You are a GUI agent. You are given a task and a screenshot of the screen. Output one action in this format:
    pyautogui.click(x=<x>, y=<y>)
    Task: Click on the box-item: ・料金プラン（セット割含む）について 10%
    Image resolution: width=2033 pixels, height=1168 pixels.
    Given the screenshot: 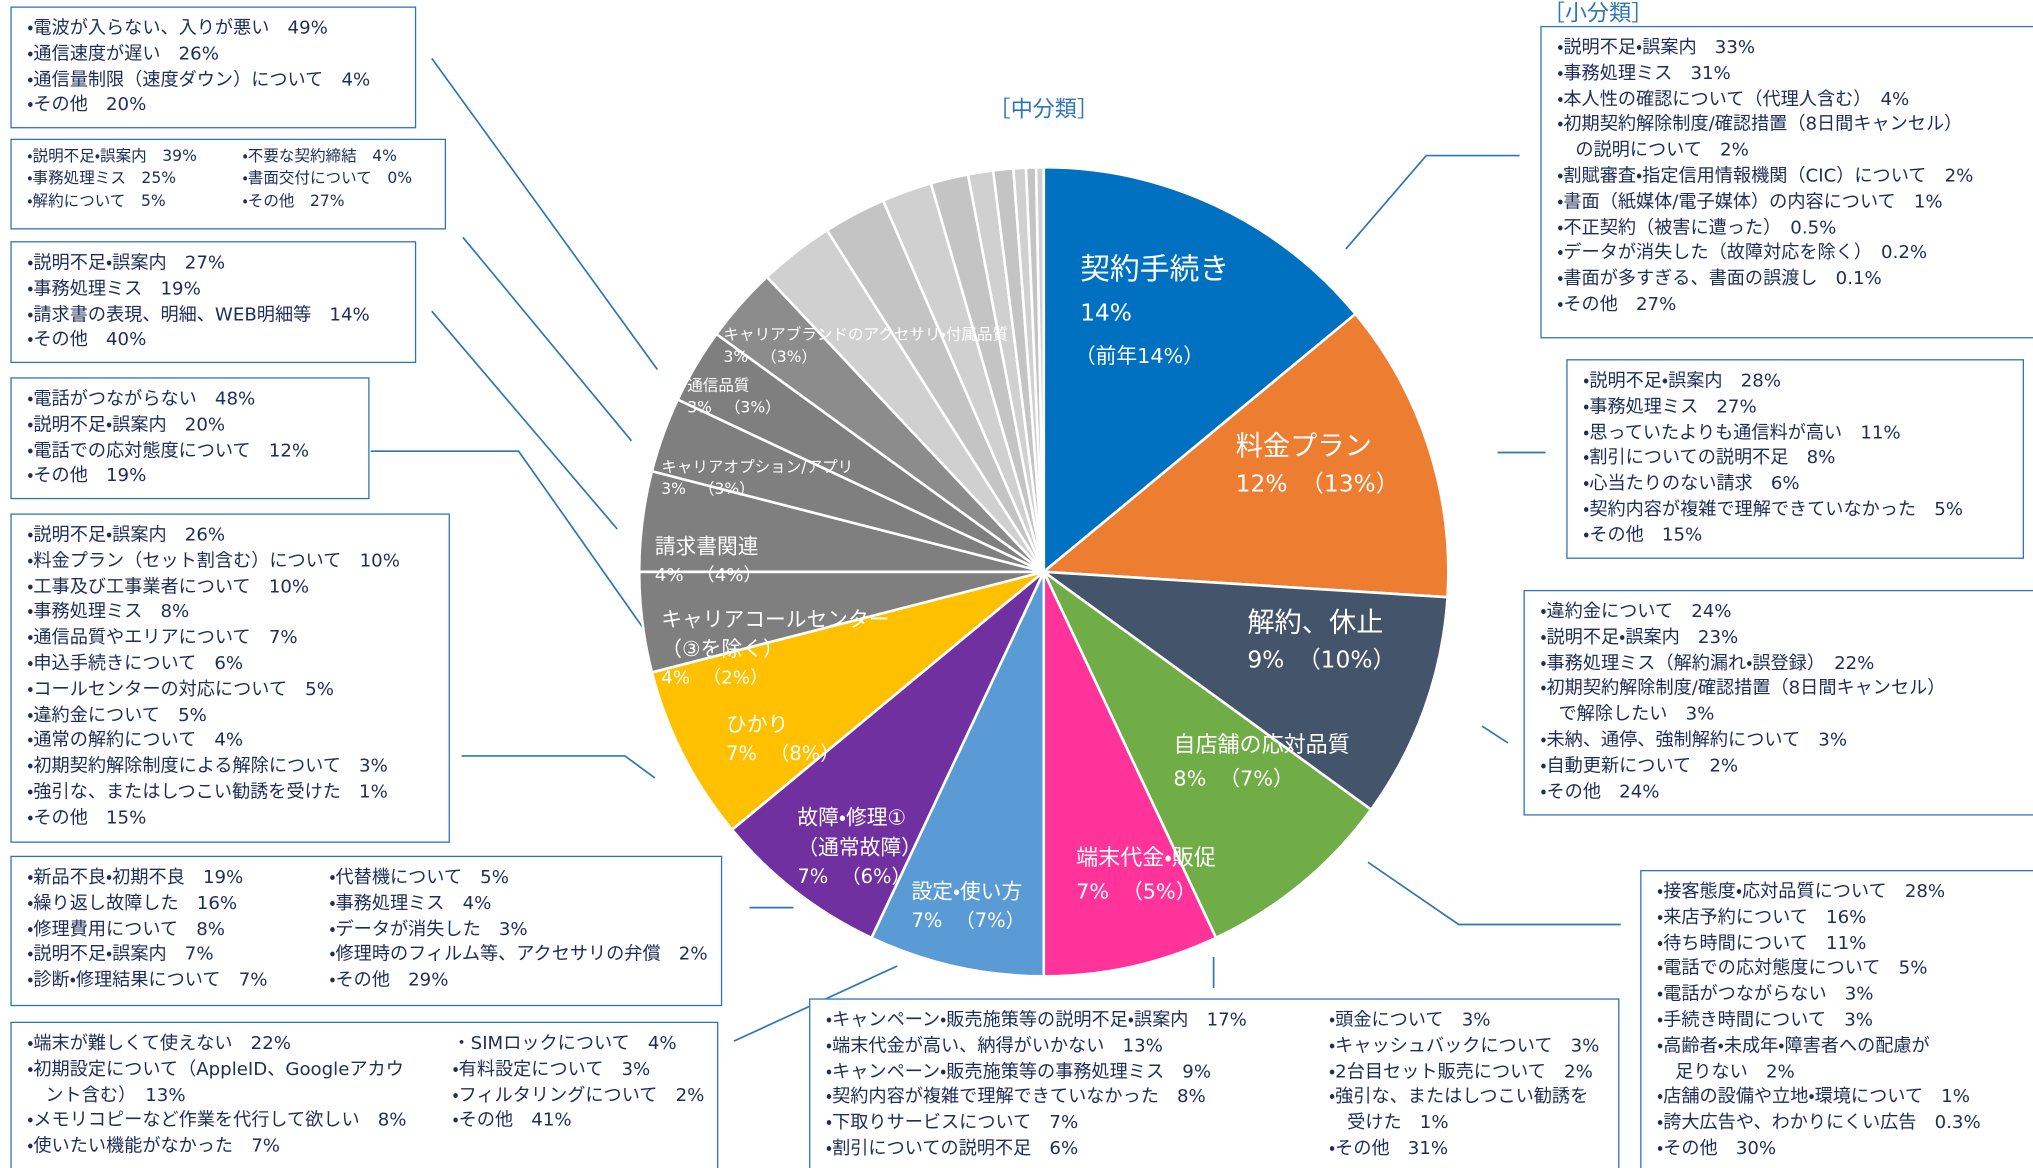 What is the action you would take?
    pyautogui.click(x=213, y=561)
    